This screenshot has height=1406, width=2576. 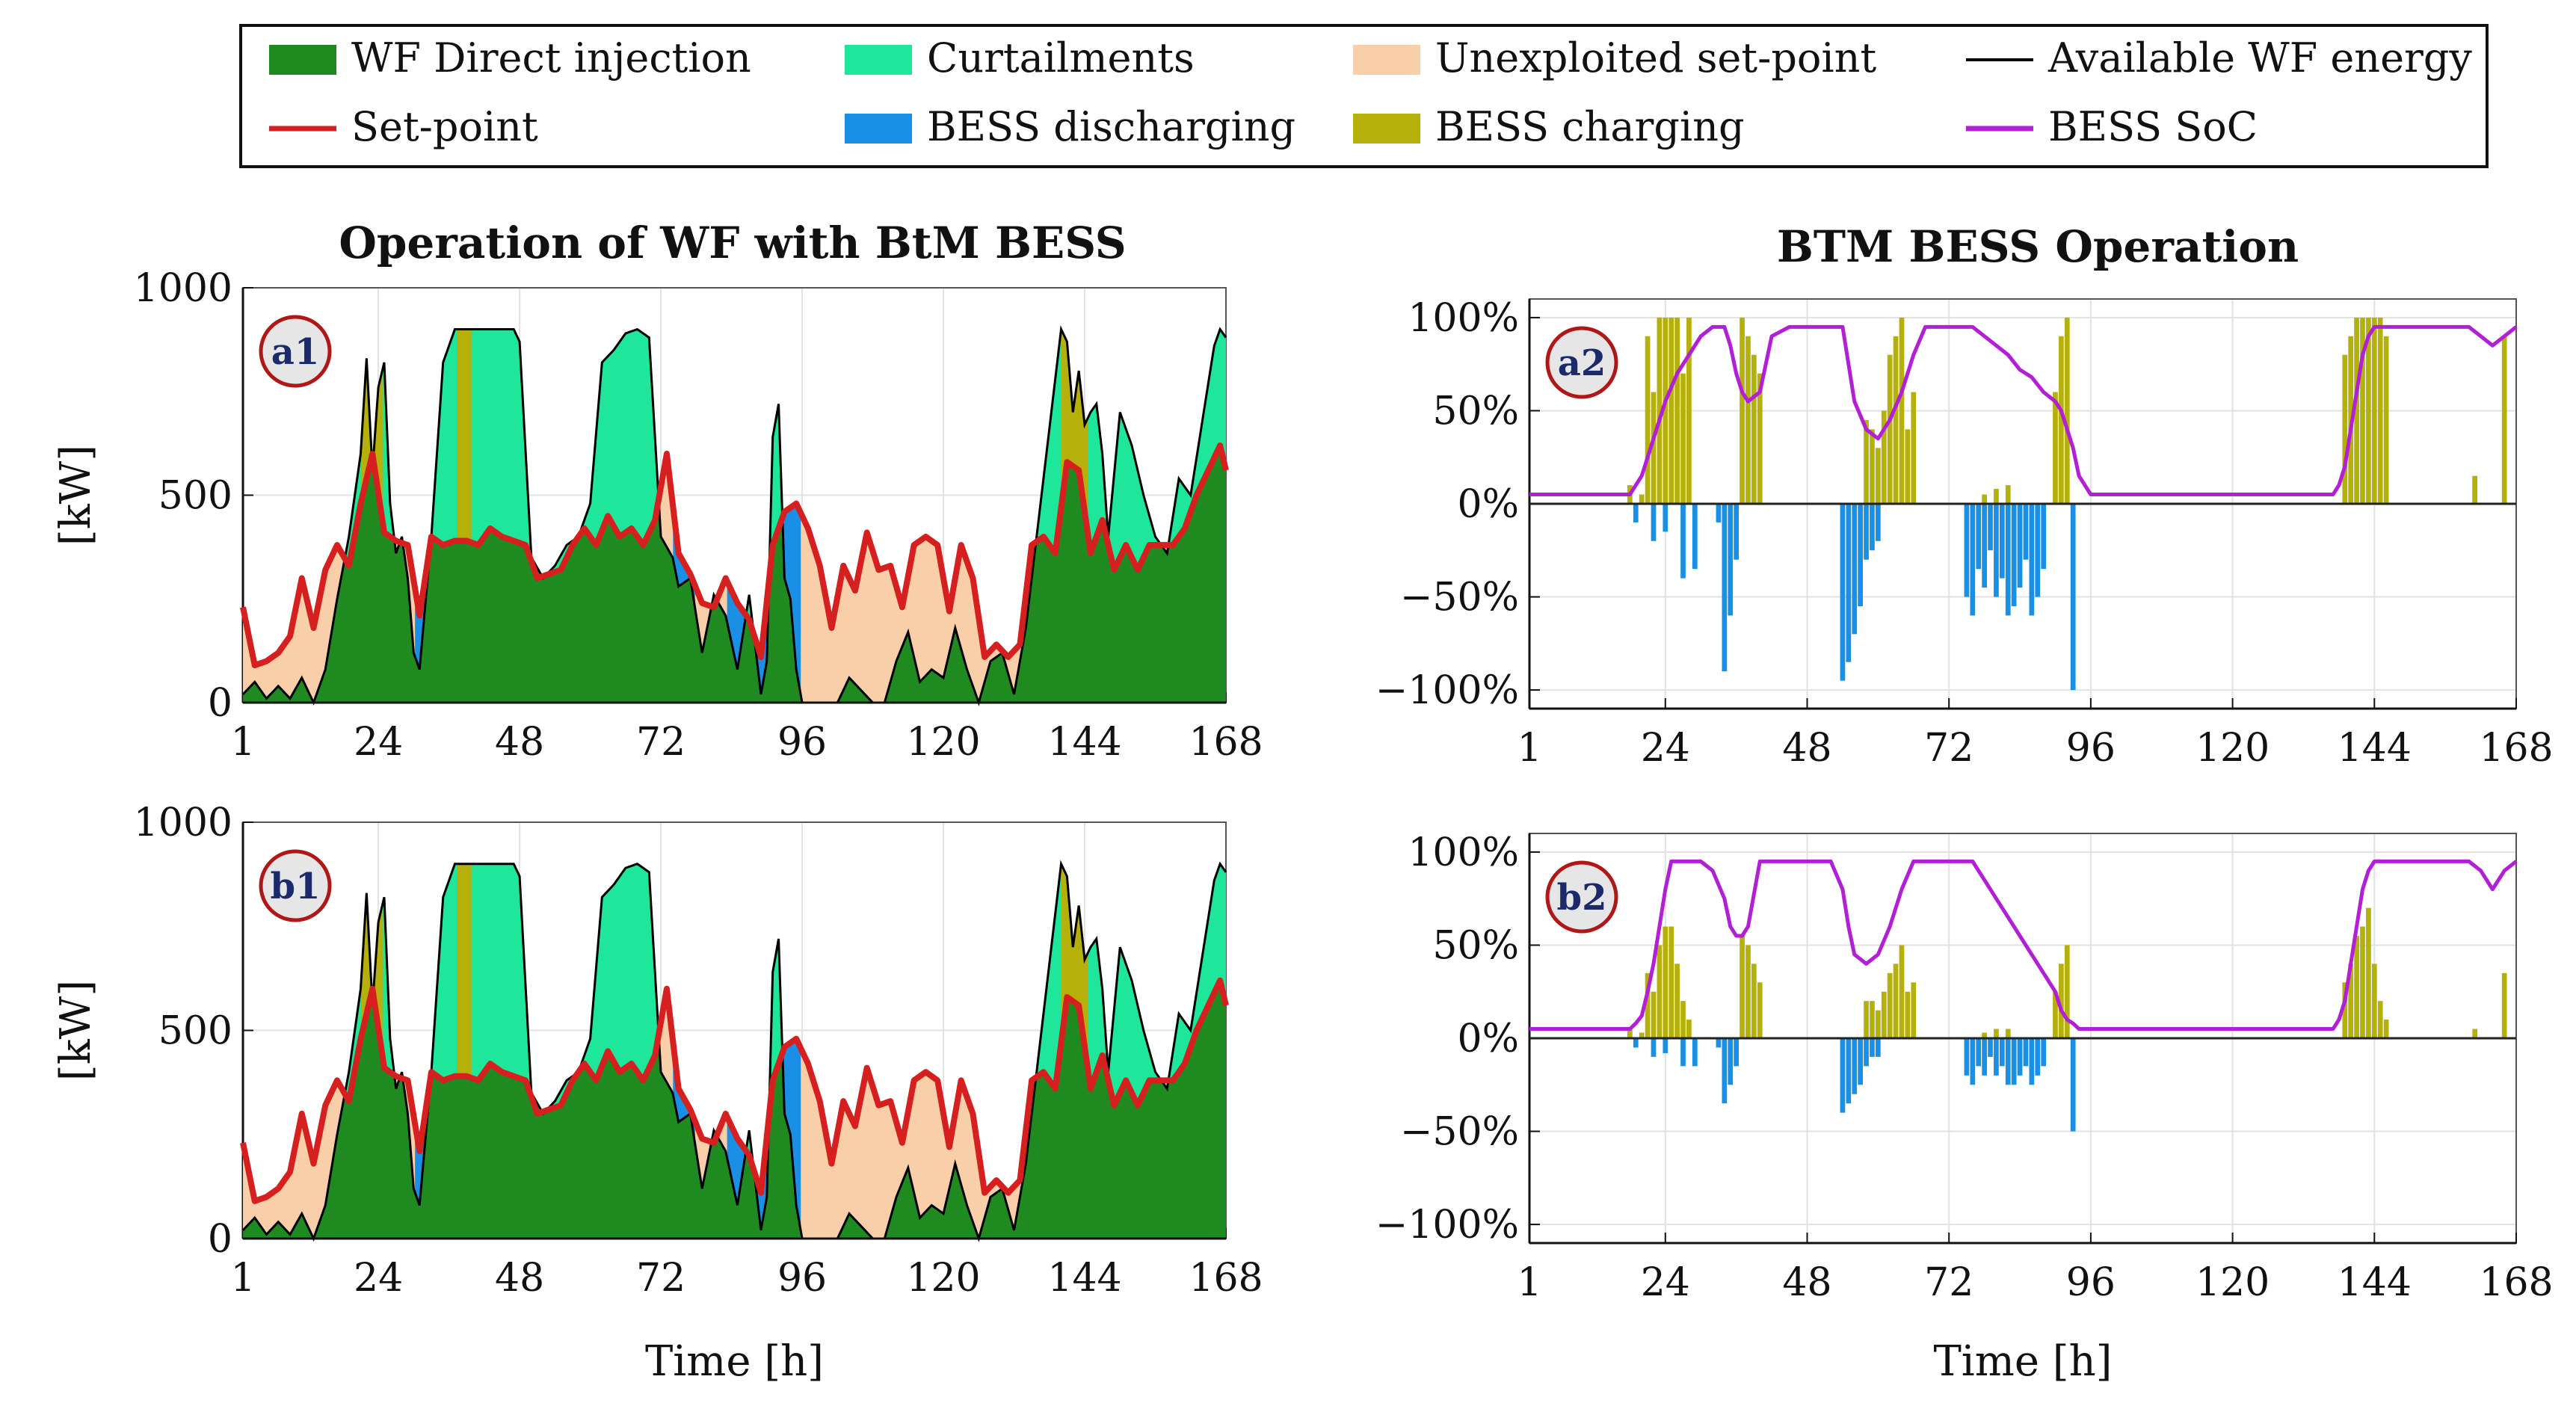 I want to click on panel-badge-label: b2, so click(x=1582, y=898).